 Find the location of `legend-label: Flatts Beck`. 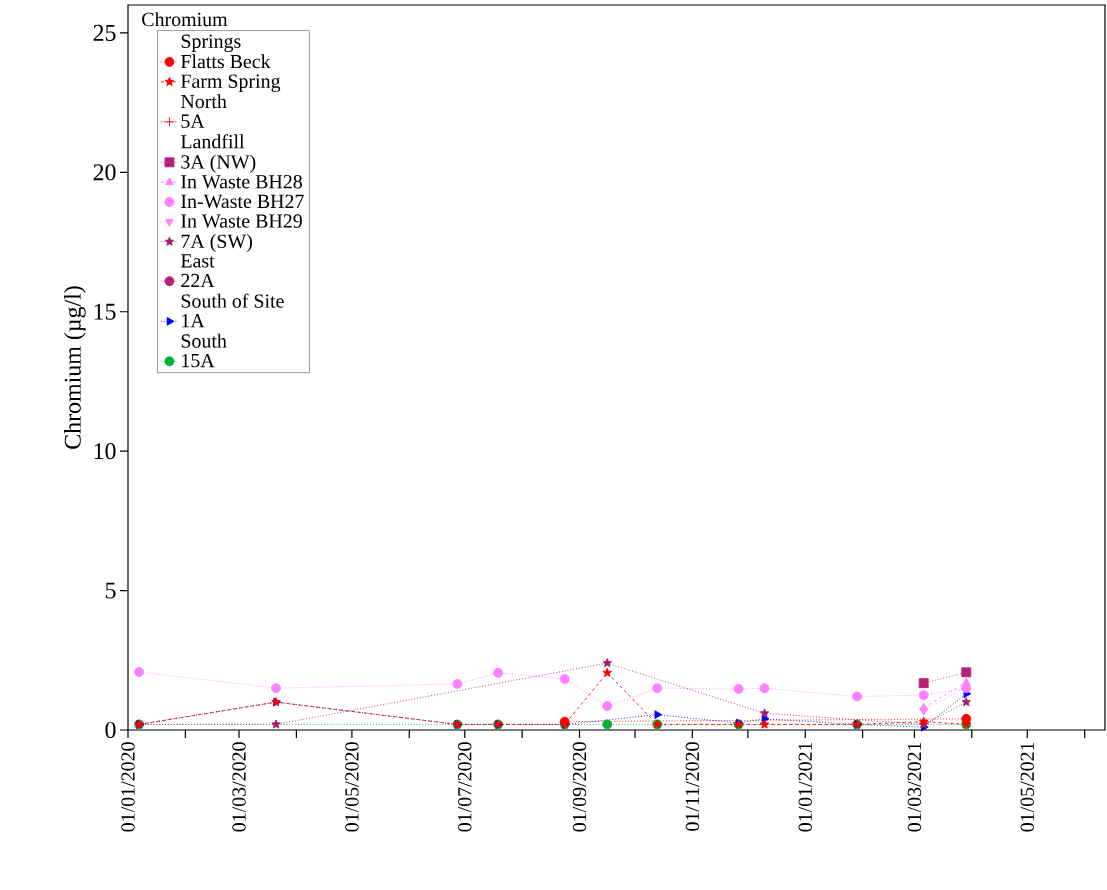

legend-label: Flatts Beck is located at coordinates (225, 61).